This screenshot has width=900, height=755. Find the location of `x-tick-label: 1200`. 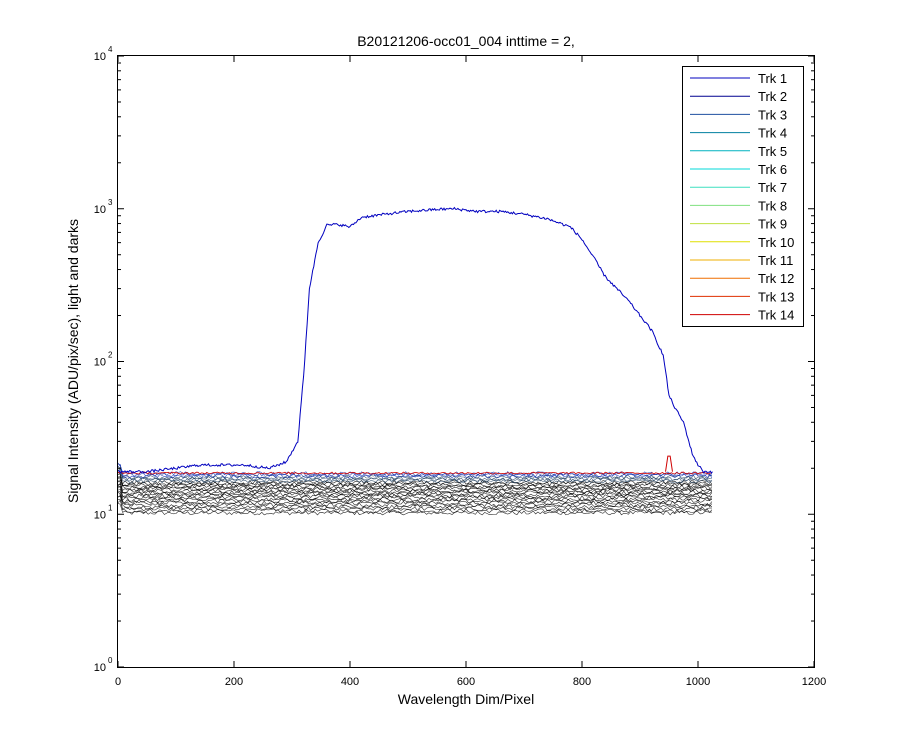

x-tick-label: 1200 is located at coordinates (814, 682).